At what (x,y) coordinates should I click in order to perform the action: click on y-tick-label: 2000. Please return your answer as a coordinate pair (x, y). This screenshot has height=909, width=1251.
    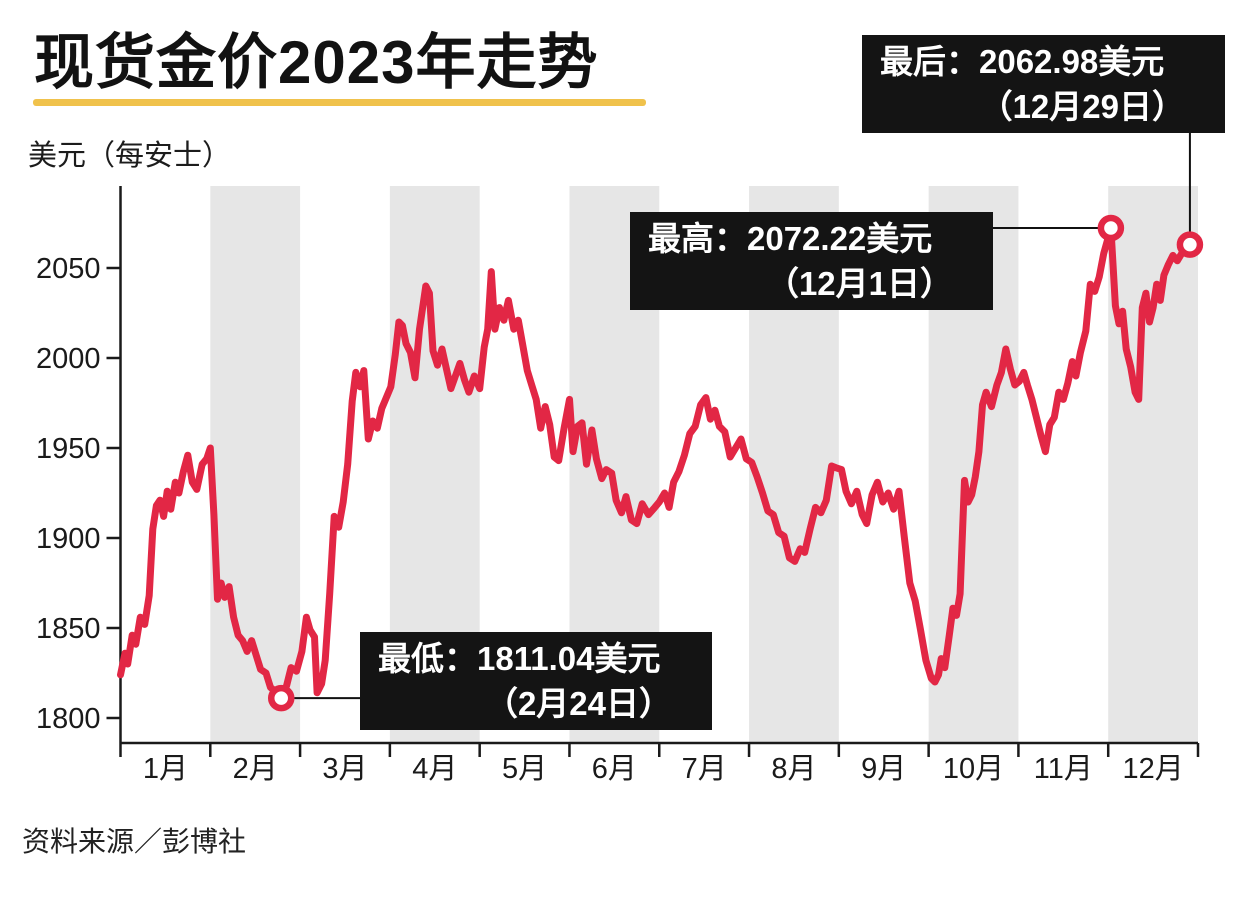
    Looking at the image, I should click on (68, 359).